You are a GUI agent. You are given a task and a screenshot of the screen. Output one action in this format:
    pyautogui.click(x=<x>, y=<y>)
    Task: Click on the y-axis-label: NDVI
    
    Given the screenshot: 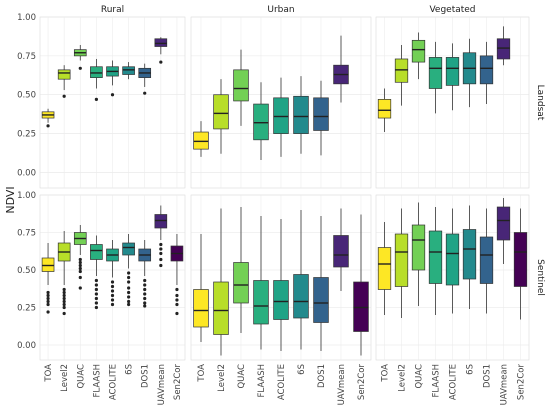 What is the action you would take?
    pyautogui.click(x=10, y=199)
    